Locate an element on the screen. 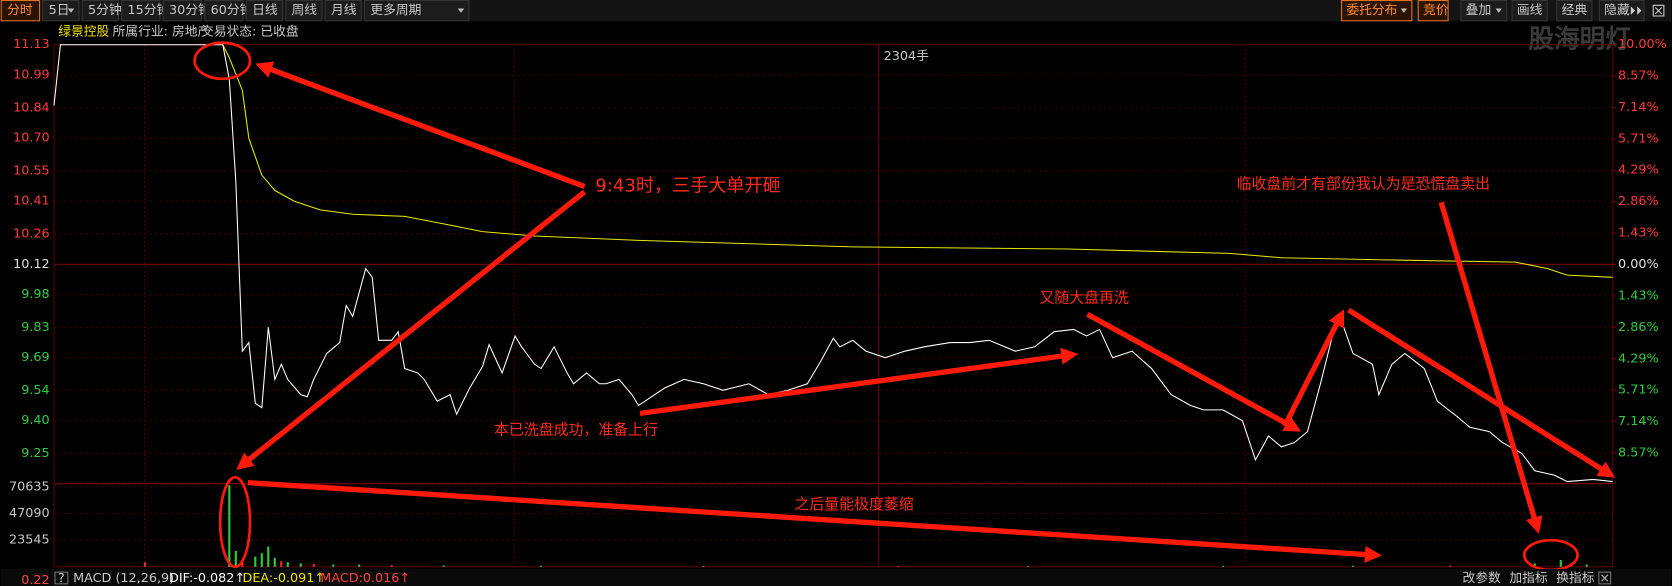 This screenshot has height=586, width=1672. volume-note: 2304手 is located at coordinates (906, 56).